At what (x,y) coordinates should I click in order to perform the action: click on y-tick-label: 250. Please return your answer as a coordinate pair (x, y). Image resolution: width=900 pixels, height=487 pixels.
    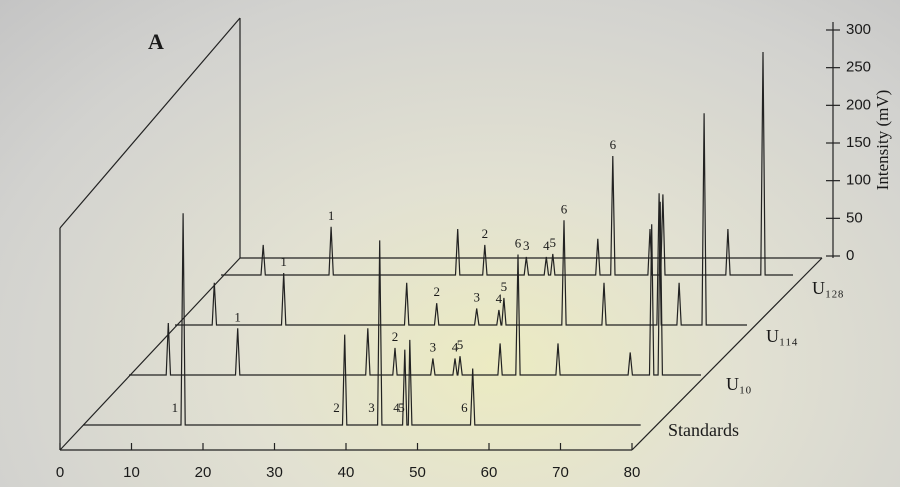
    Looking at the image, I should click on (858, 67).